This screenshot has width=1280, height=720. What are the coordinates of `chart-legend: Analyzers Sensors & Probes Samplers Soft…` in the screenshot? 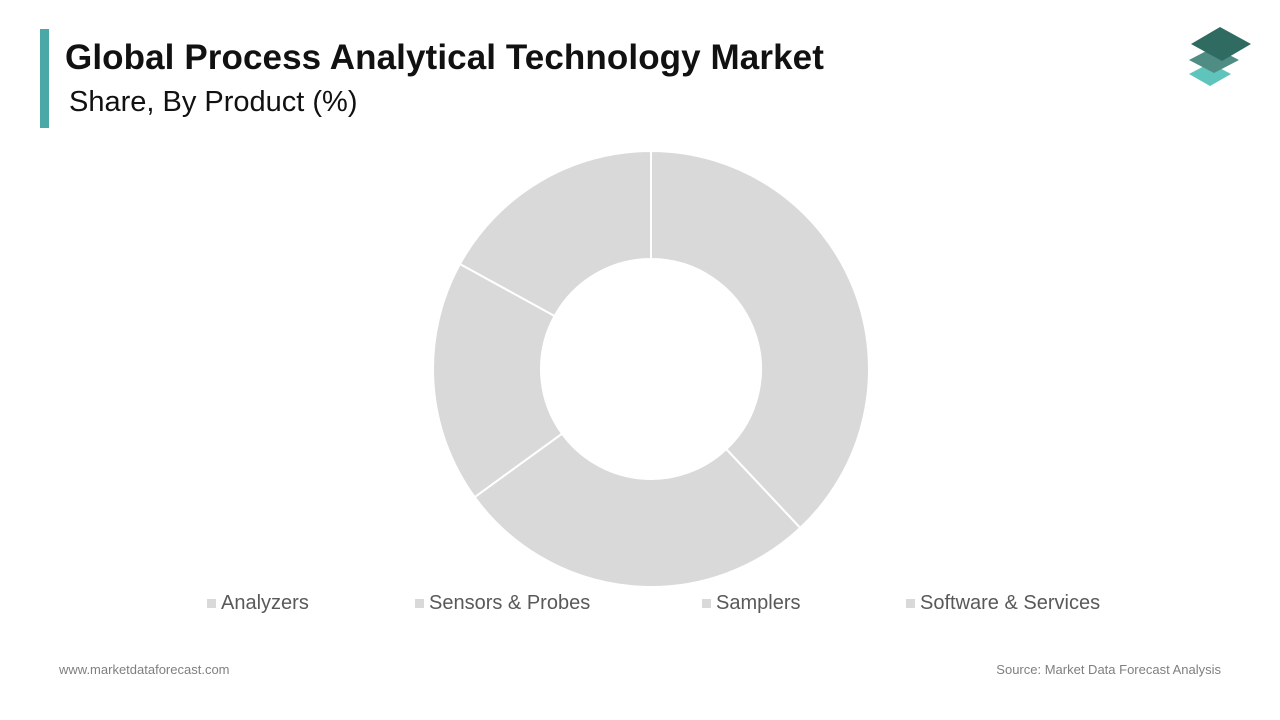 It's located at (640, 606).